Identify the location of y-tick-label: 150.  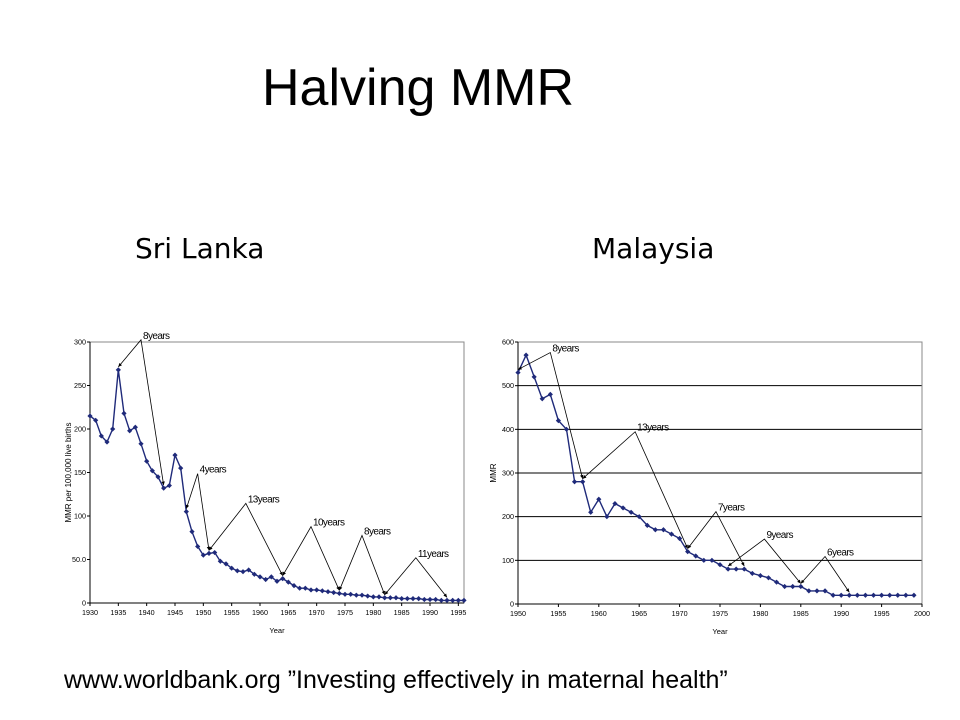
(80, 472).